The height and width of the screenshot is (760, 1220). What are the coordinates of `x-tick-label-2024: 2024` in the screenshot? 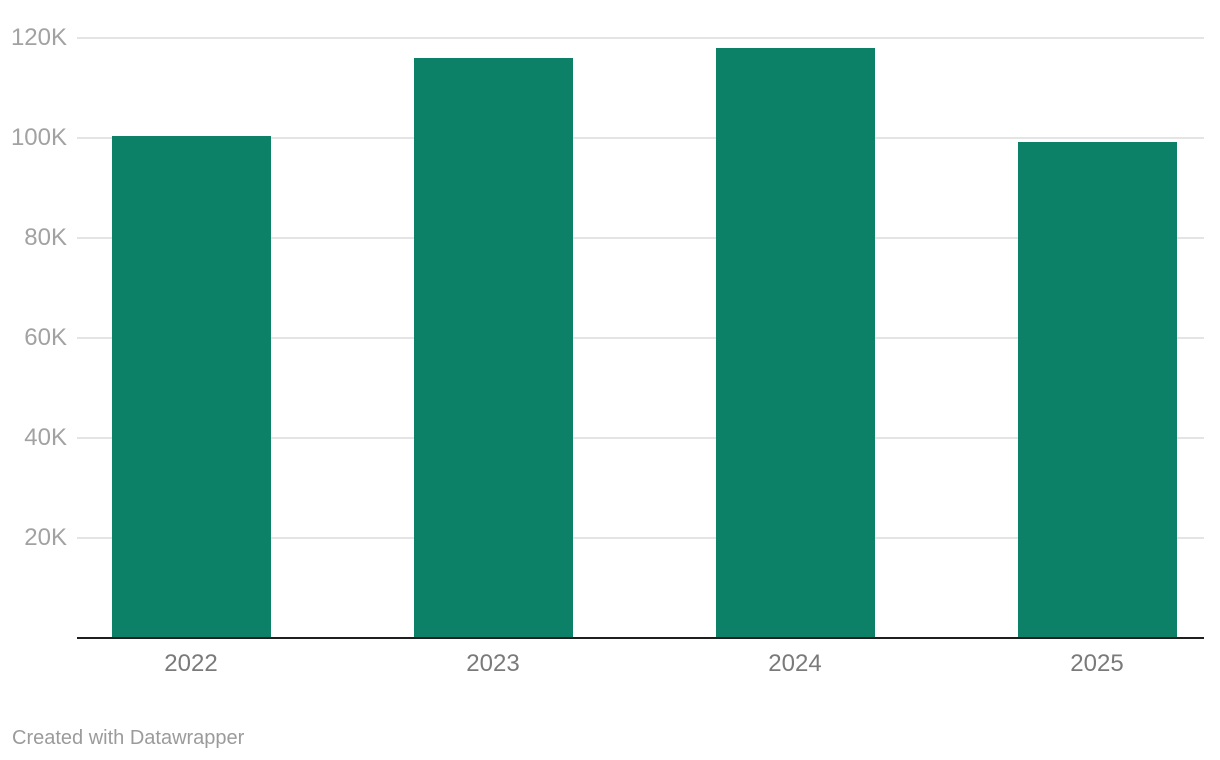 It's located at (795, 663).